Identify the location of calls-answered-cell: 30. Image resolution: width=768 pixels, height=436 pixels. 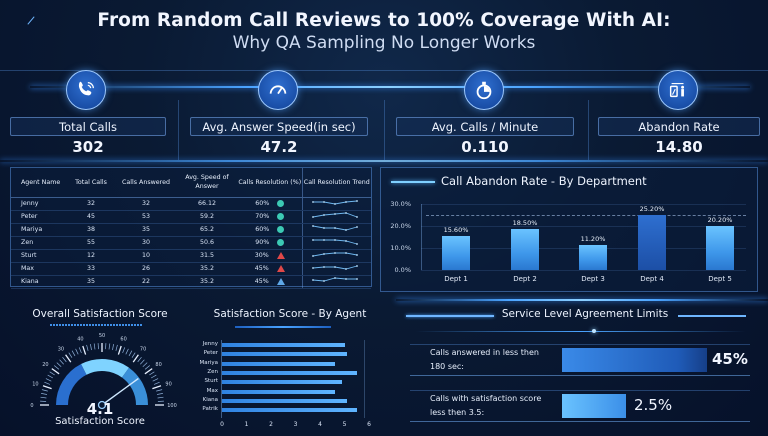
(146, 243).